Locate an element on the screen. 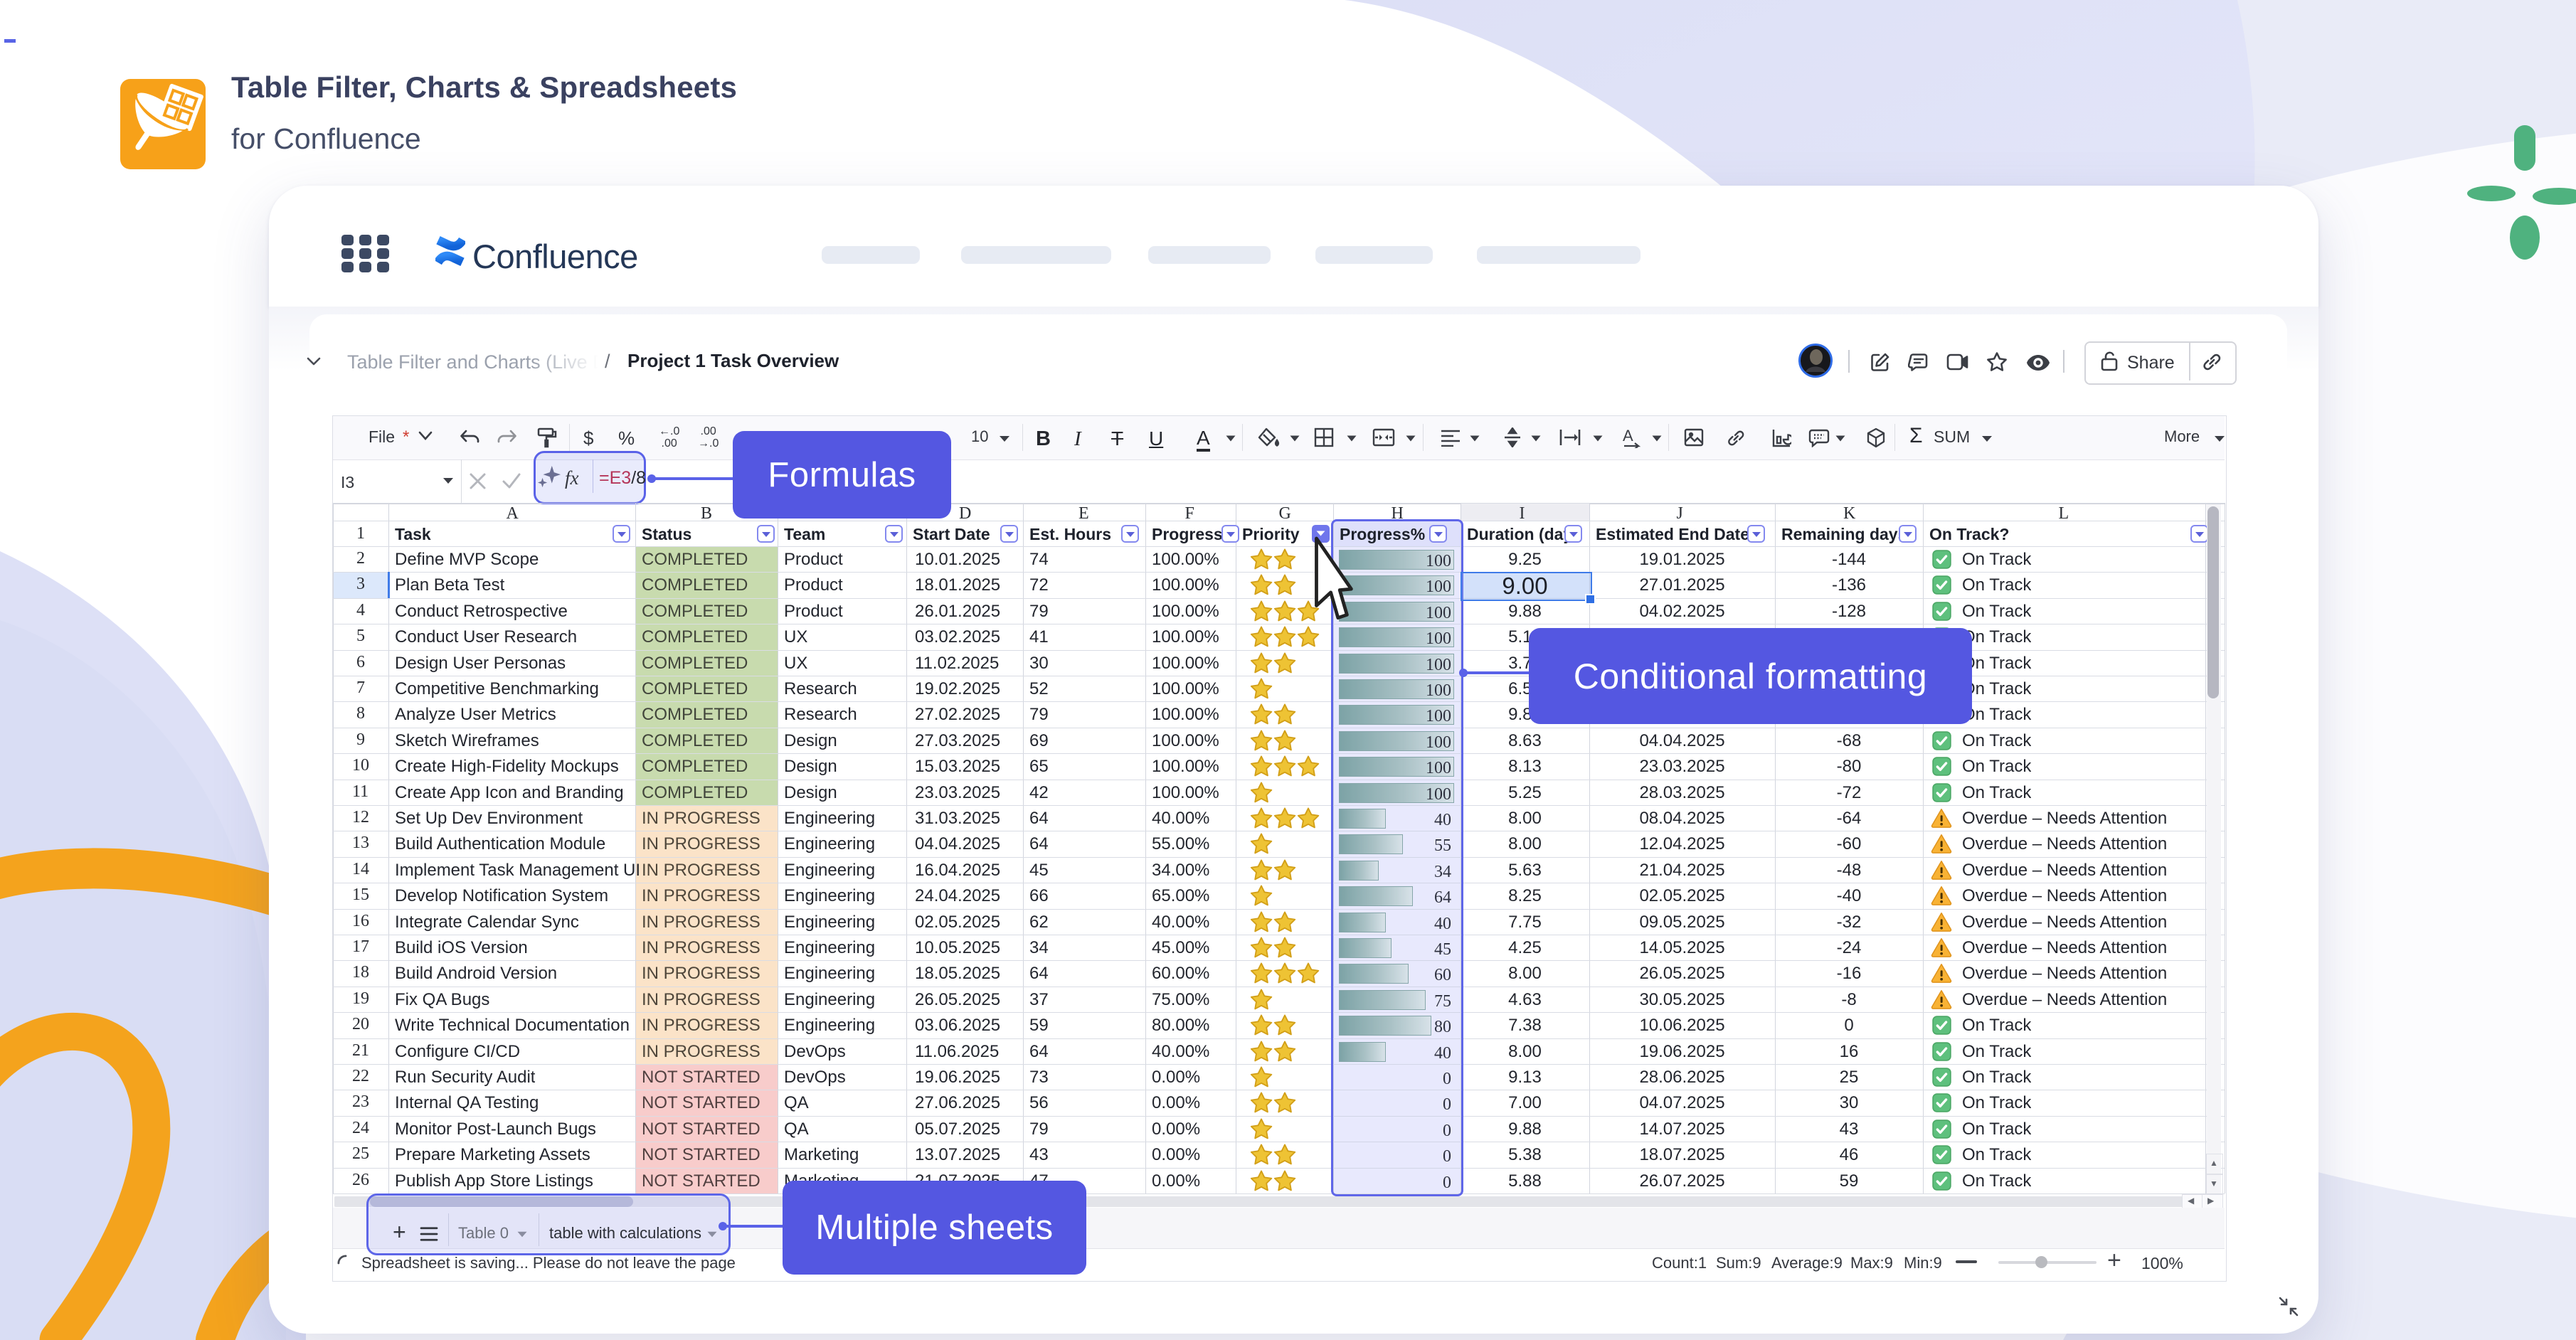 The height and width of the screenshot is (1340, 2576). svg-text: A is located at coordinates (1628, 436).